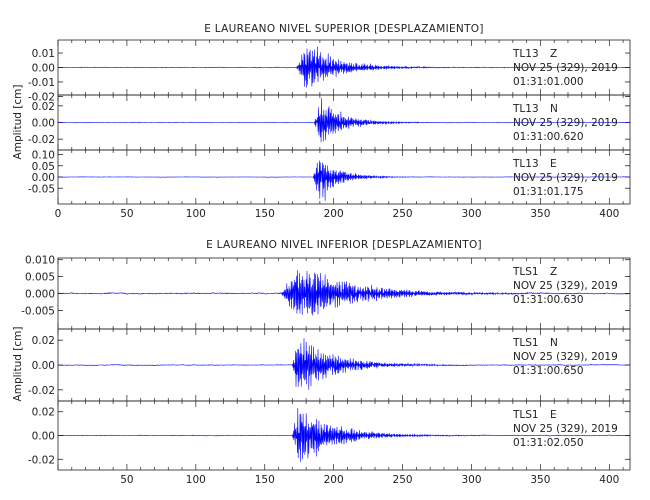 The image size is (650, 500). I want to click on trace-time: 01:31:01.000, so click(548, 82).